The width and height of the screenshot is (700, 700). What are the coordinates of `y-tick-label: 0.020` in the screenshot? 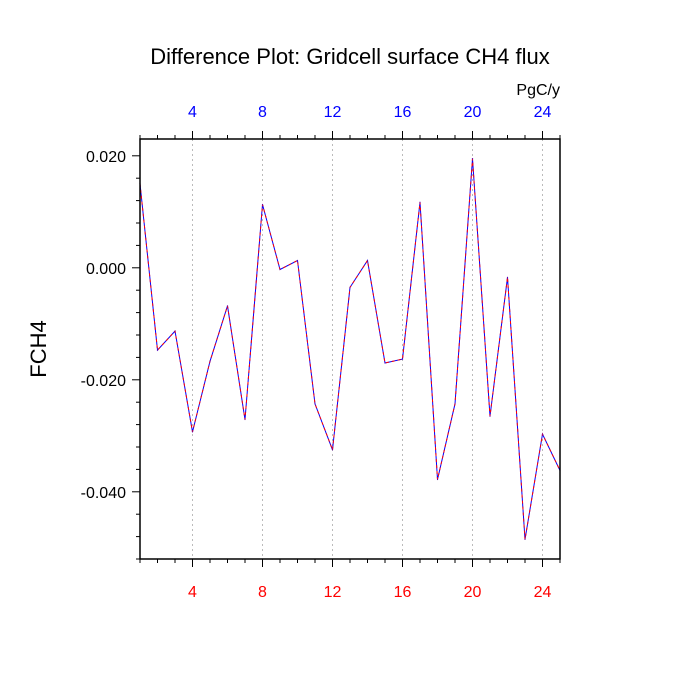 It's located at (106, 157).